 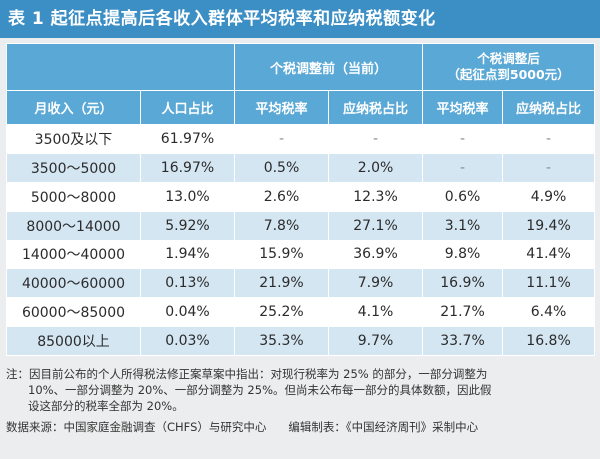 What do you see at coordinates (281, 312) in the screenshot?
I see `cell-avg-before: 25.2%` at bounding box center [281, 312].